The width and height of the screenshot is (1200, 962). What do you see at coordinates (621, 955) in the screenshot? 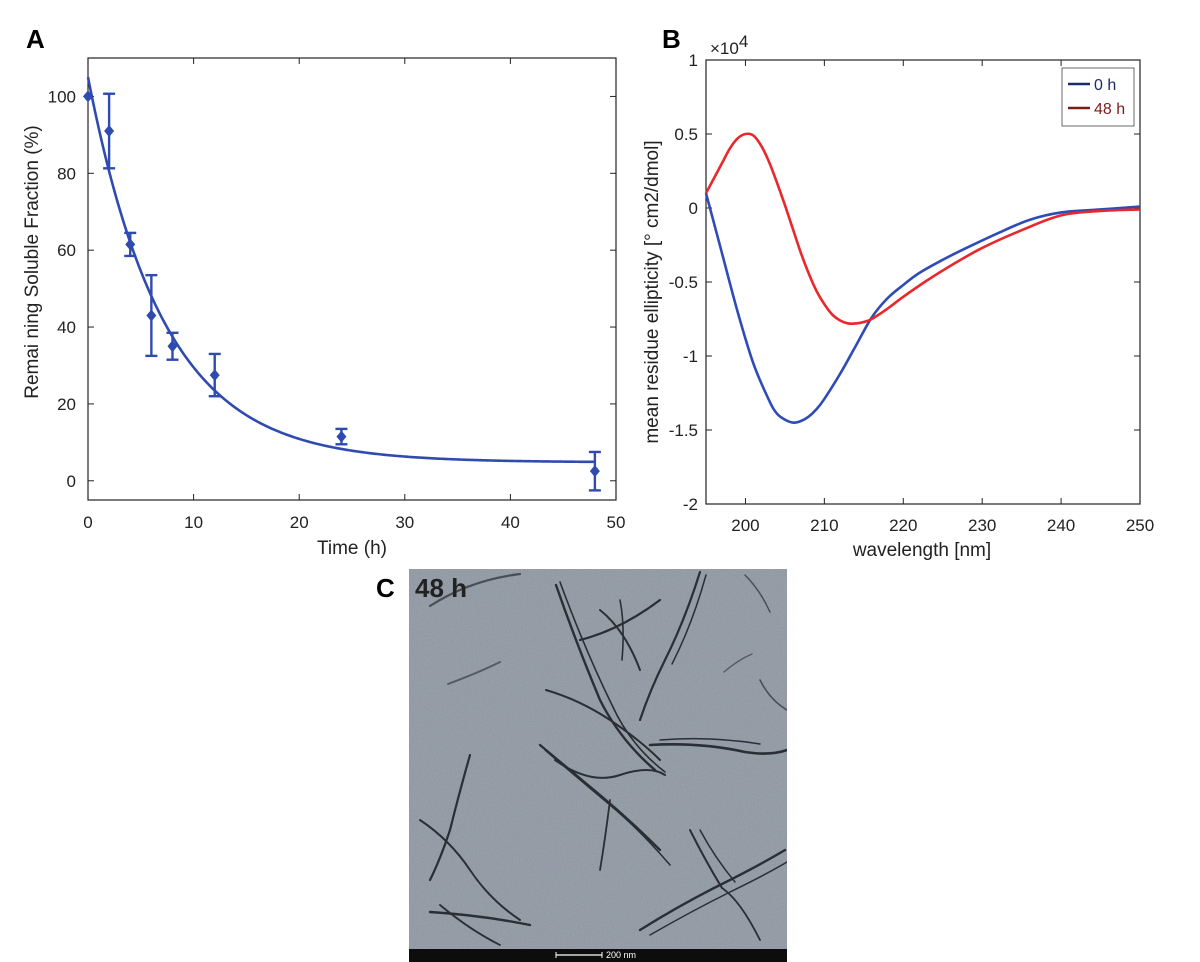
I see `scale-bar-label: 200 nm` at bounding box center [621, 955].